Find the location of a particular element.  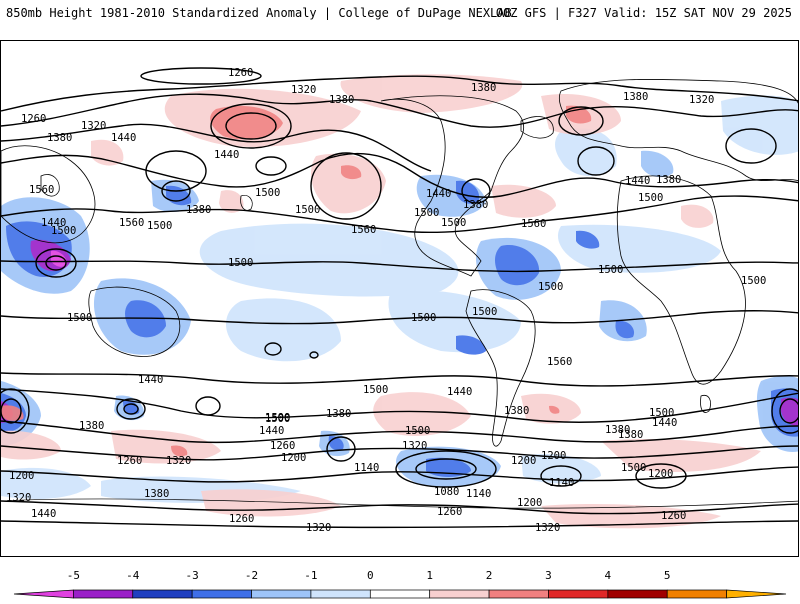

colorbar-tick-label: -2 is located at coordinates (251, 575).